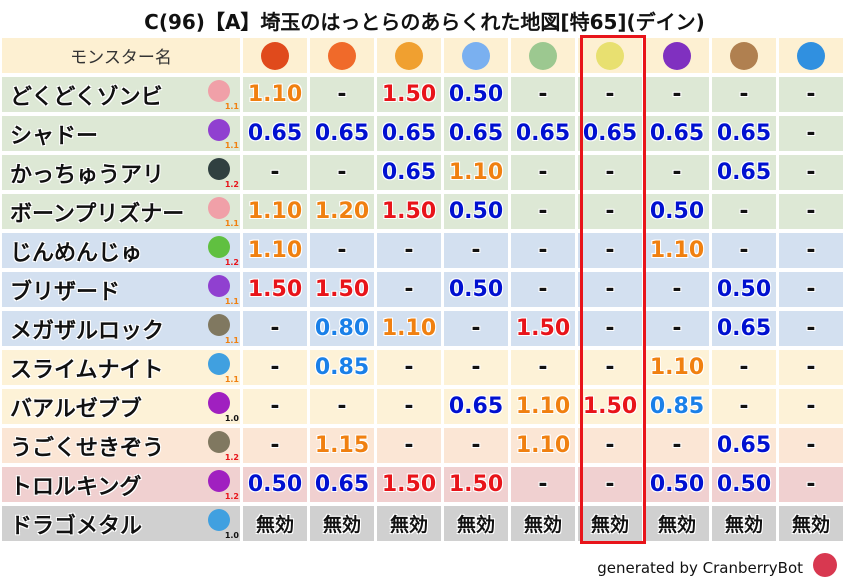 This screenshot has width=849, height=583. What do you see at coordinates (121, 211) in the screenshot?
I see `monster-name-cell: ボーンプリズナー 1.1` at bounding box center [121, 211].